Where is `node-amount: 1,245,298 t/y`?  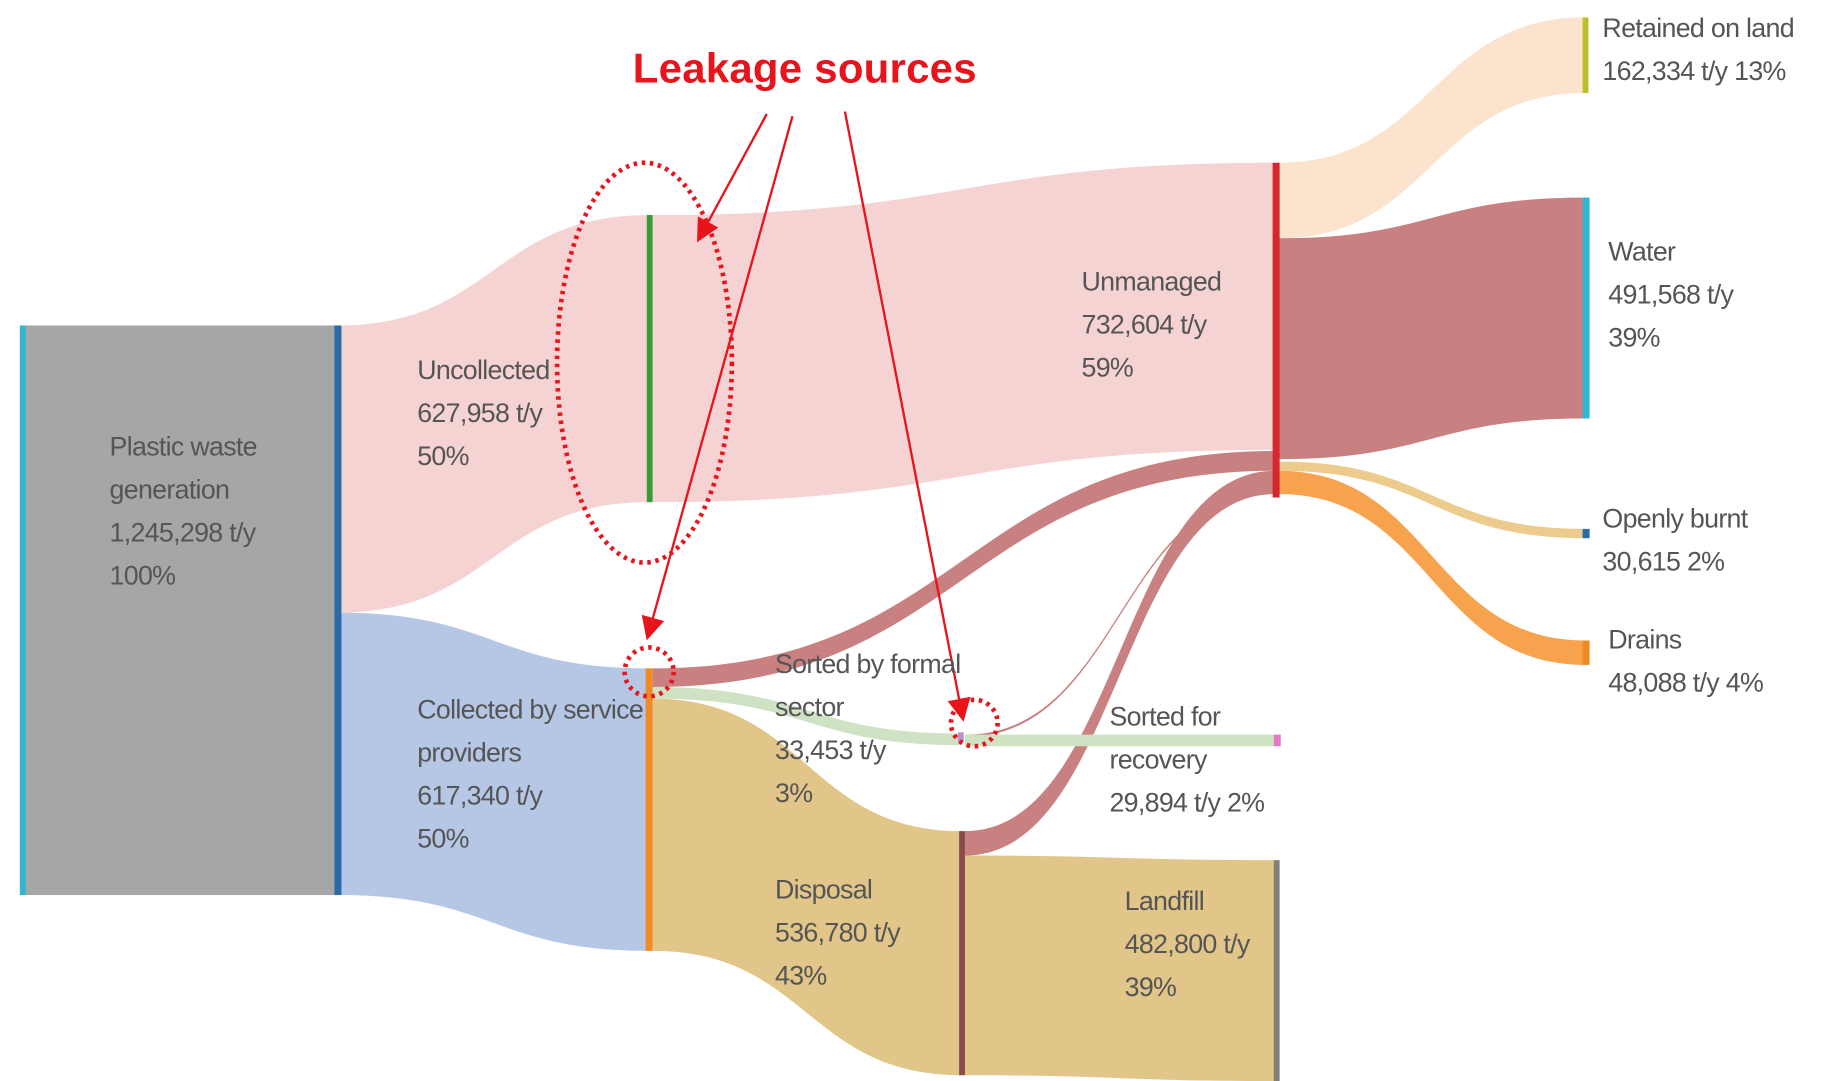
node-amount: 1,245,298 t/y is located at coordinates (183, 532).